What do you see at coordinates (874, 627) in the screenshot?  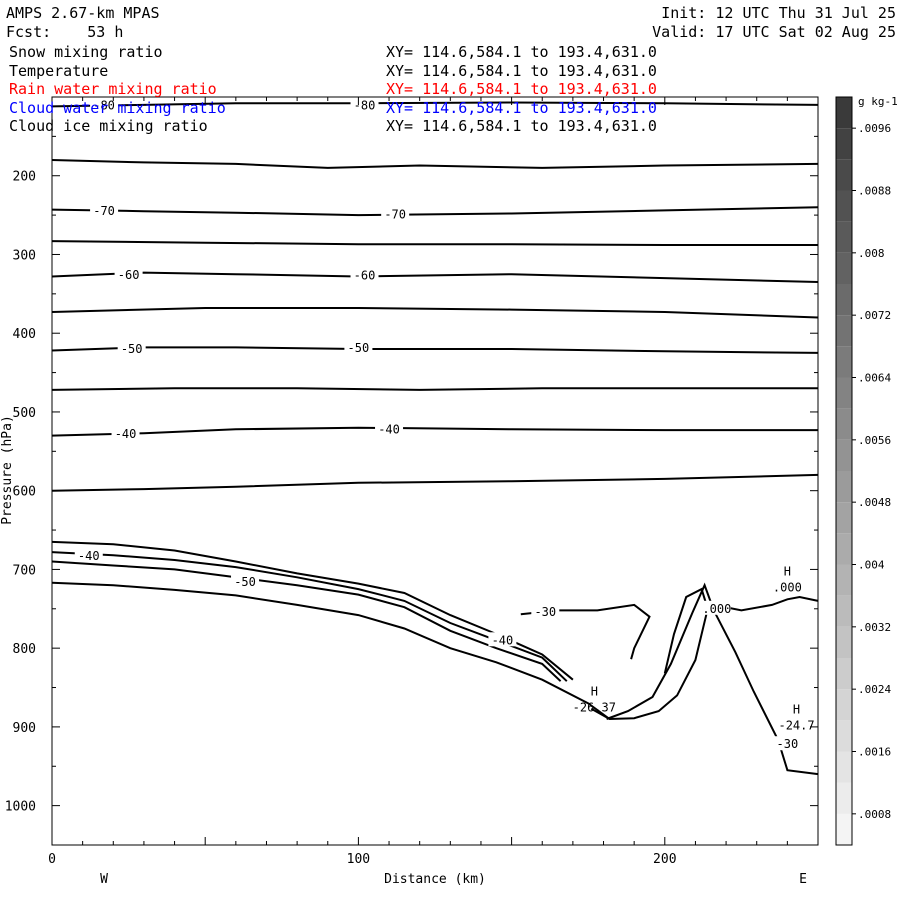 I see `colorbar-label: .0032` at bounding box center [874, 627].